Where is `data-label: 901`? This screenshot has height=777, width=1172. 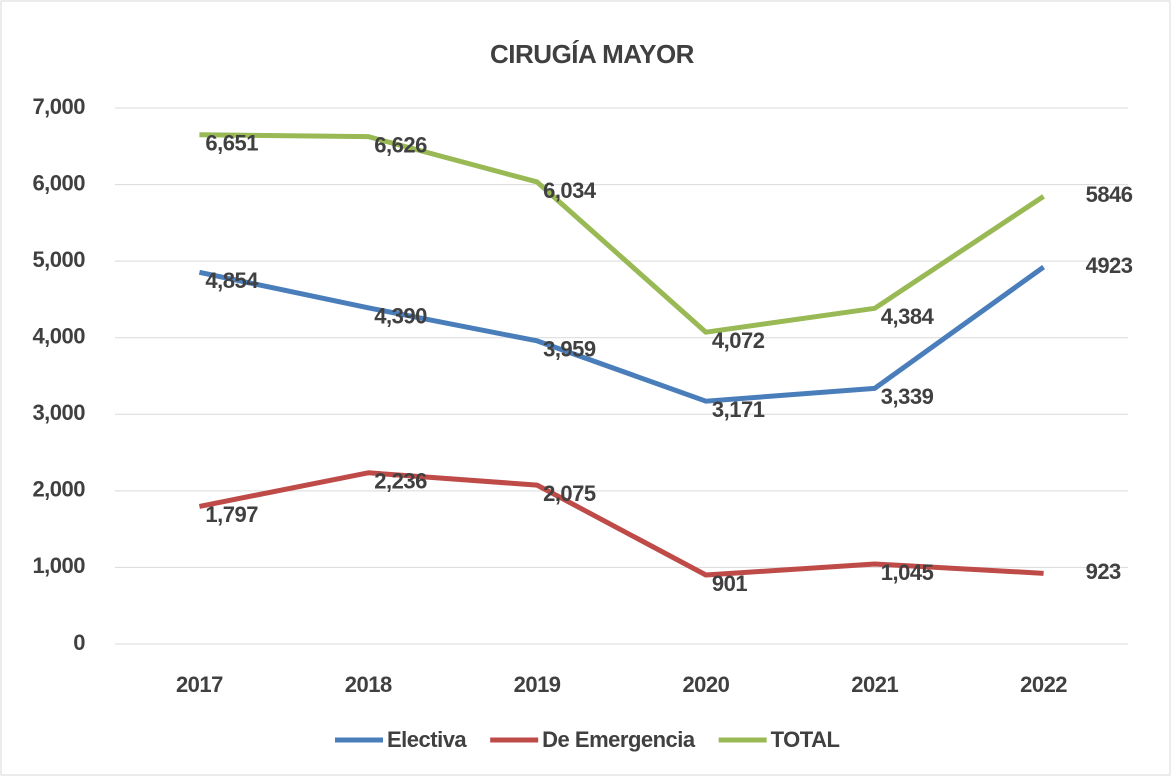 data-label: 901 is located at coordinates (729, 583).